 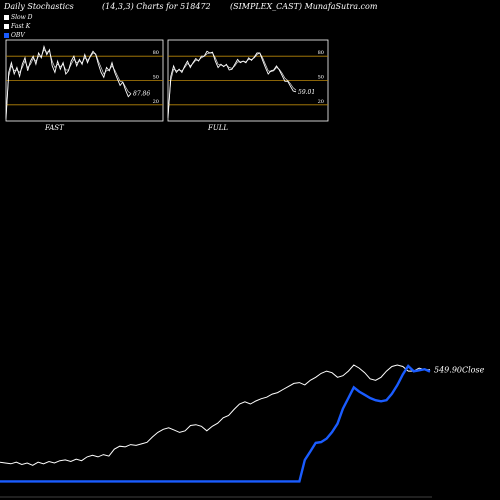 I want to click on legend-item-slow-d: Slow D, so click(x=18, y=17).